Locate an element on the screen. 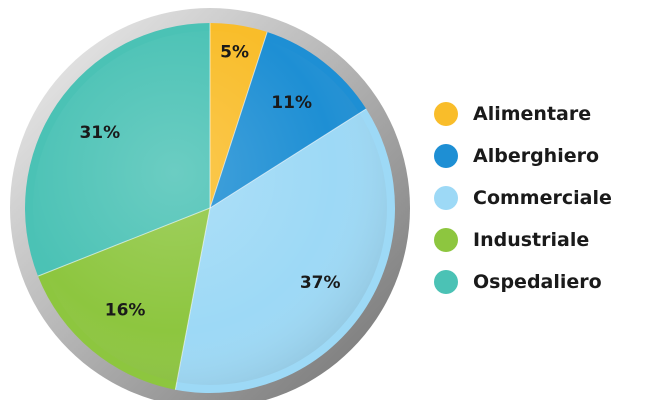 The height and width of the screenshot is (400, 646). legend-label: Alberghiero is located at coordinates (536, 156).